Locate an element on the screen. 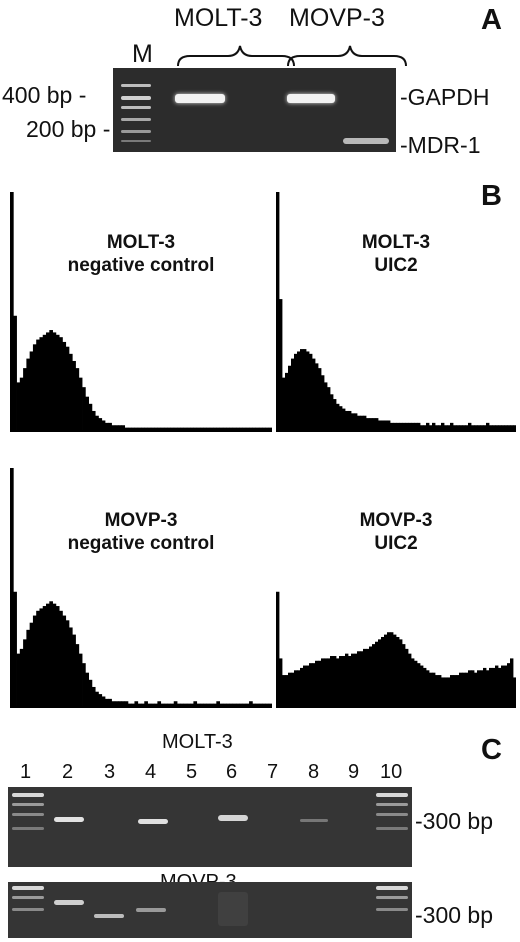  lane-number: 4 is located at coordinates (151, 772).